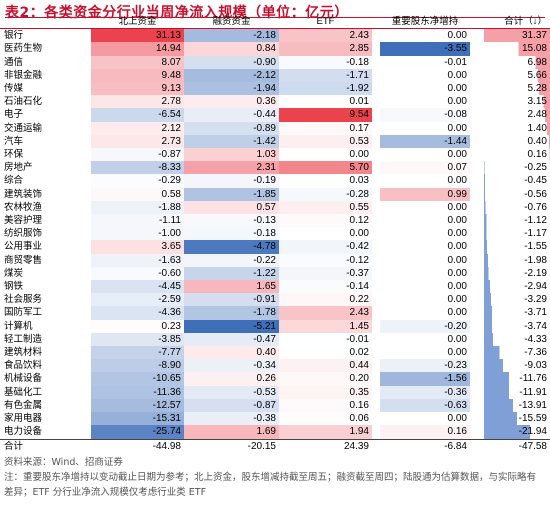 The width and height of the screenshot is (550, 506). I want to click on etf-value: 0.12, so click(325, 221).